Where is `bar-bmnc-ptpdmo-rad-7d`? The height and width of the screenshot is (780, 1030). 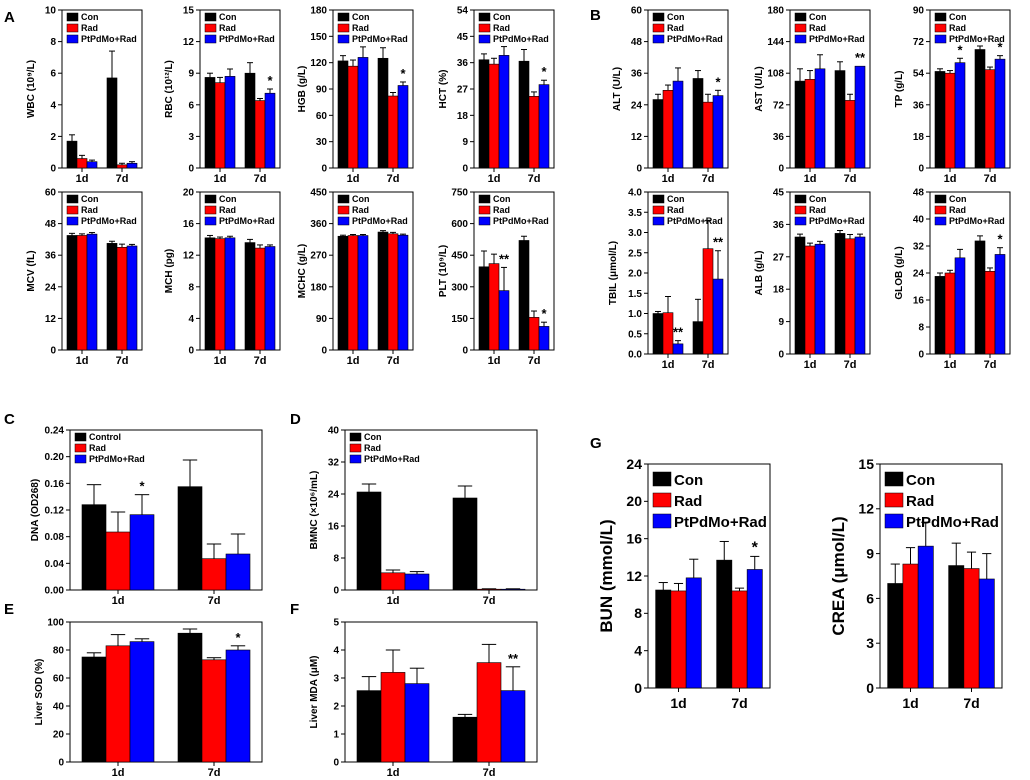
bar-bmnc-ptpdmo-rad-7d is located at coordinates (513, 589).